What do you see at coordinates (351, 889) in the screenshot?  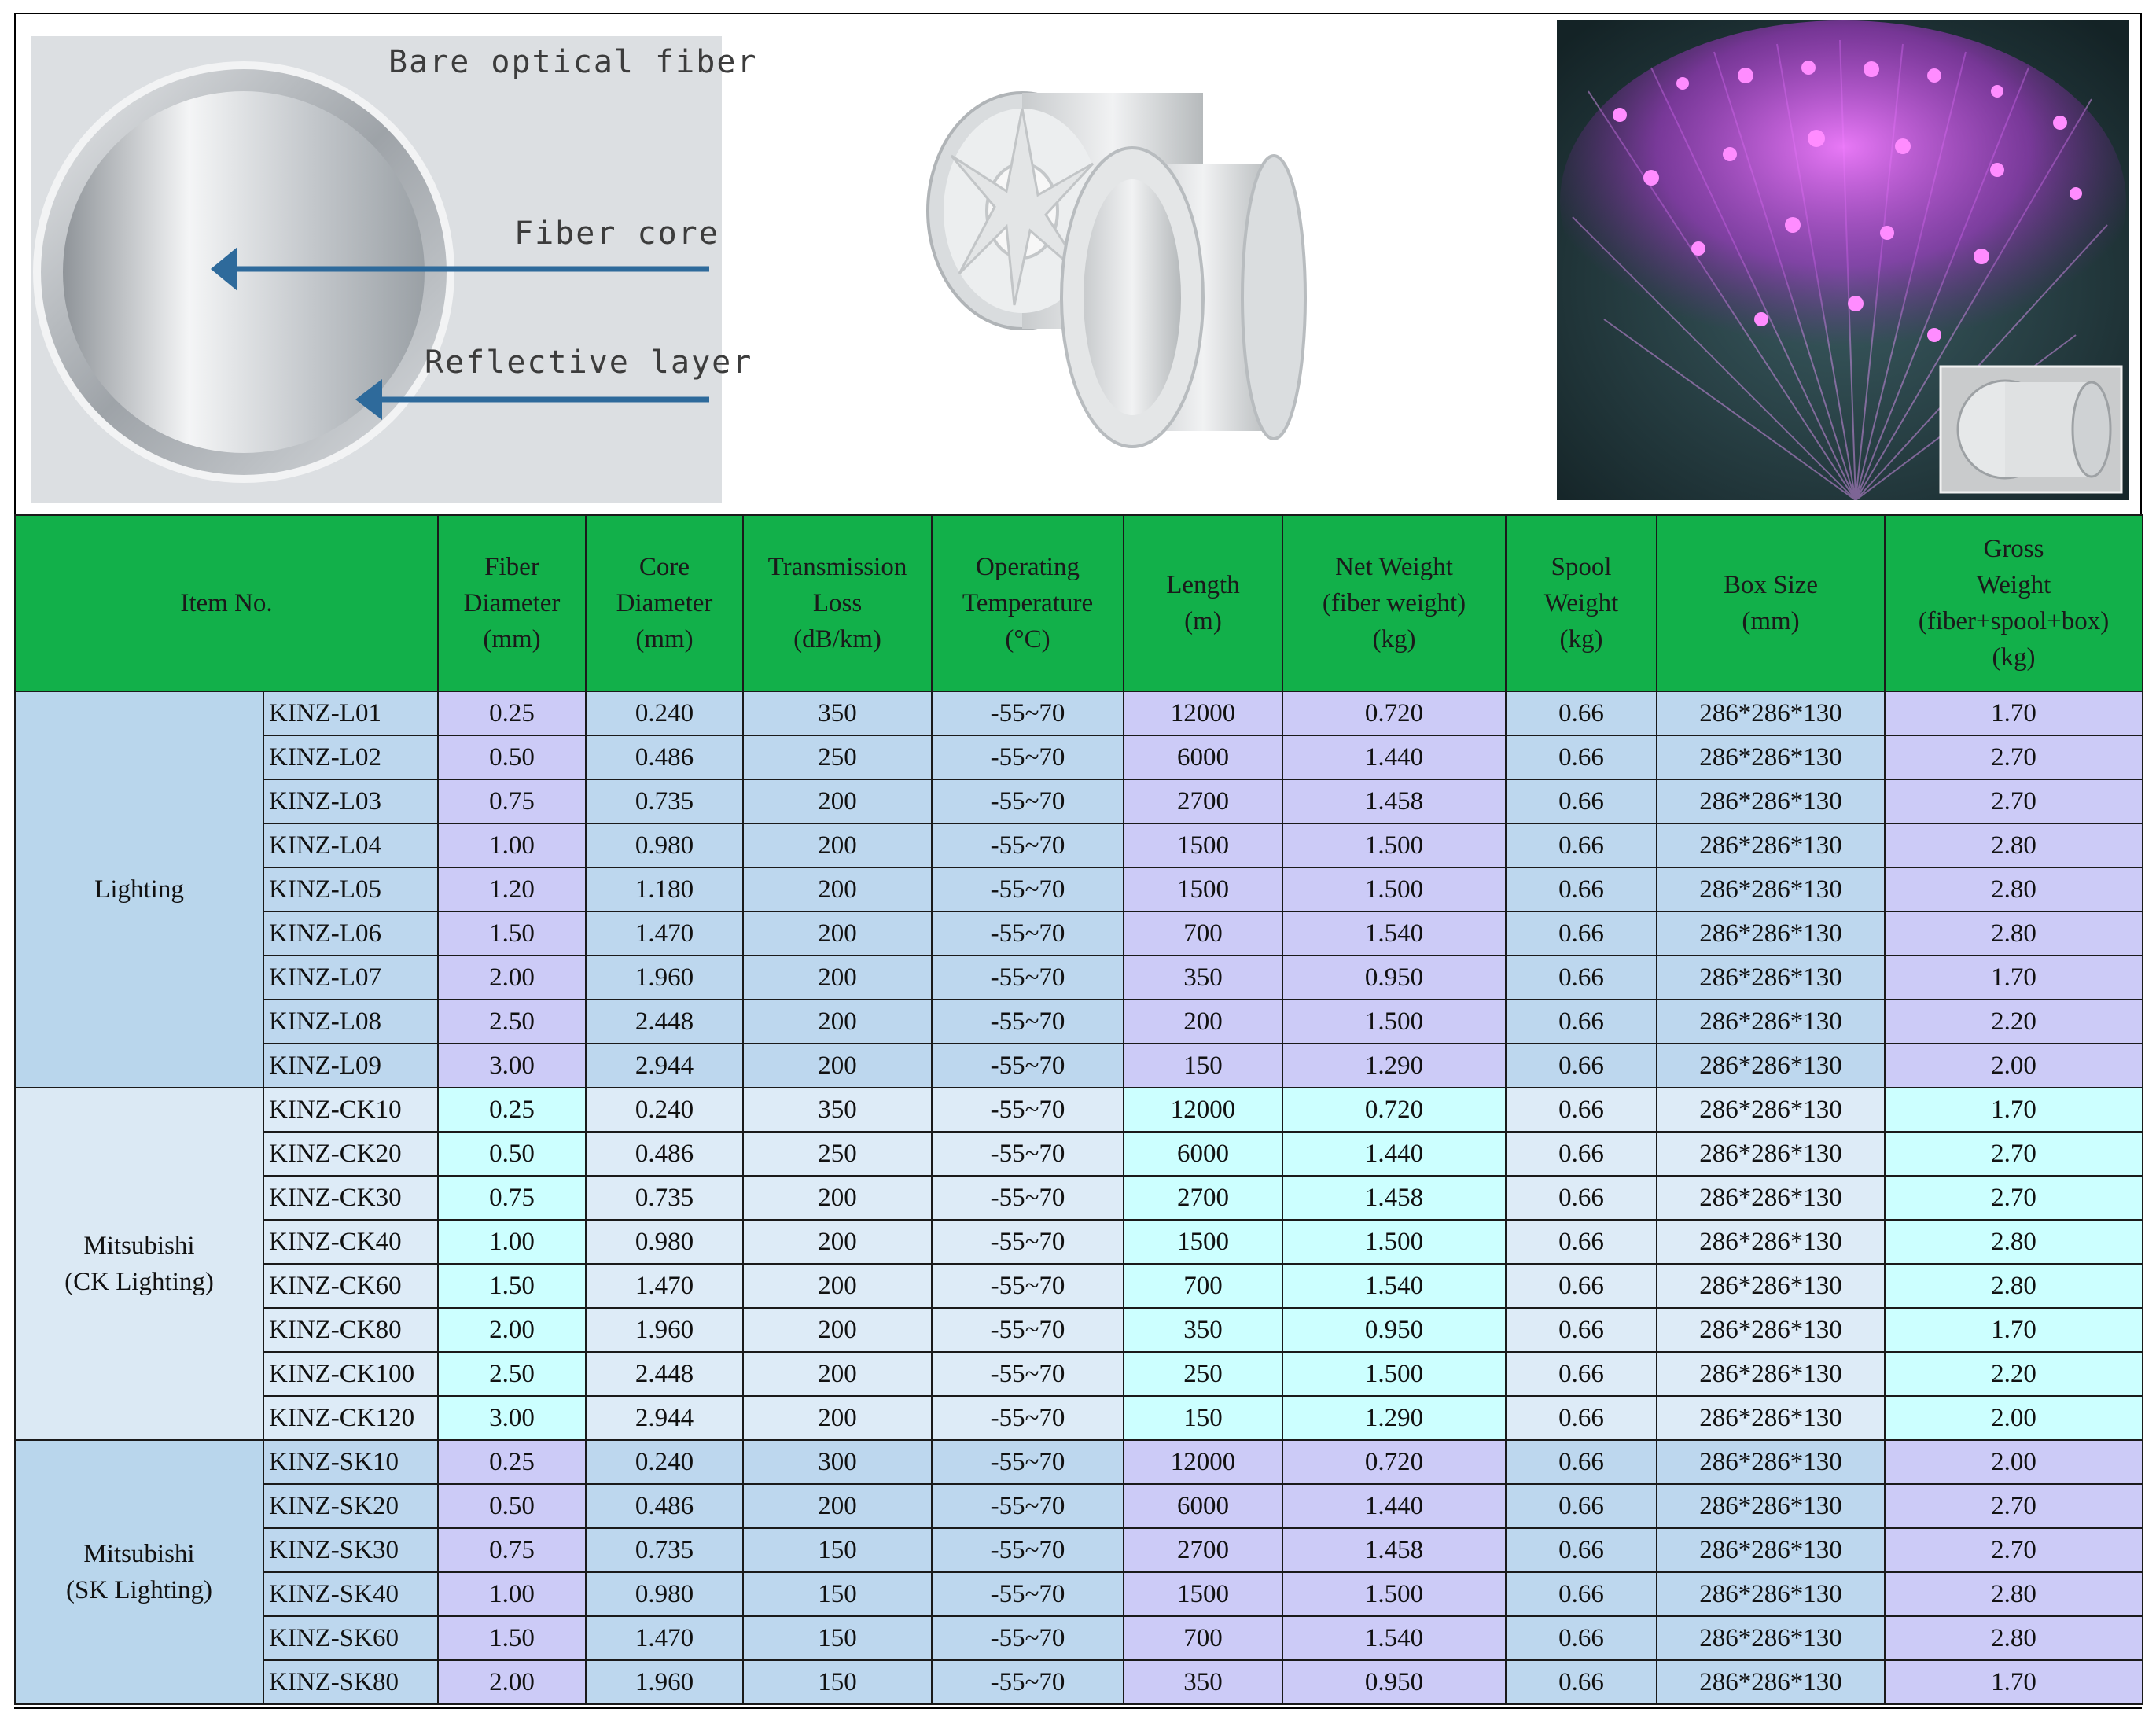 I see `cell-item: KINZ-L05` at bounding box center [351, 889].